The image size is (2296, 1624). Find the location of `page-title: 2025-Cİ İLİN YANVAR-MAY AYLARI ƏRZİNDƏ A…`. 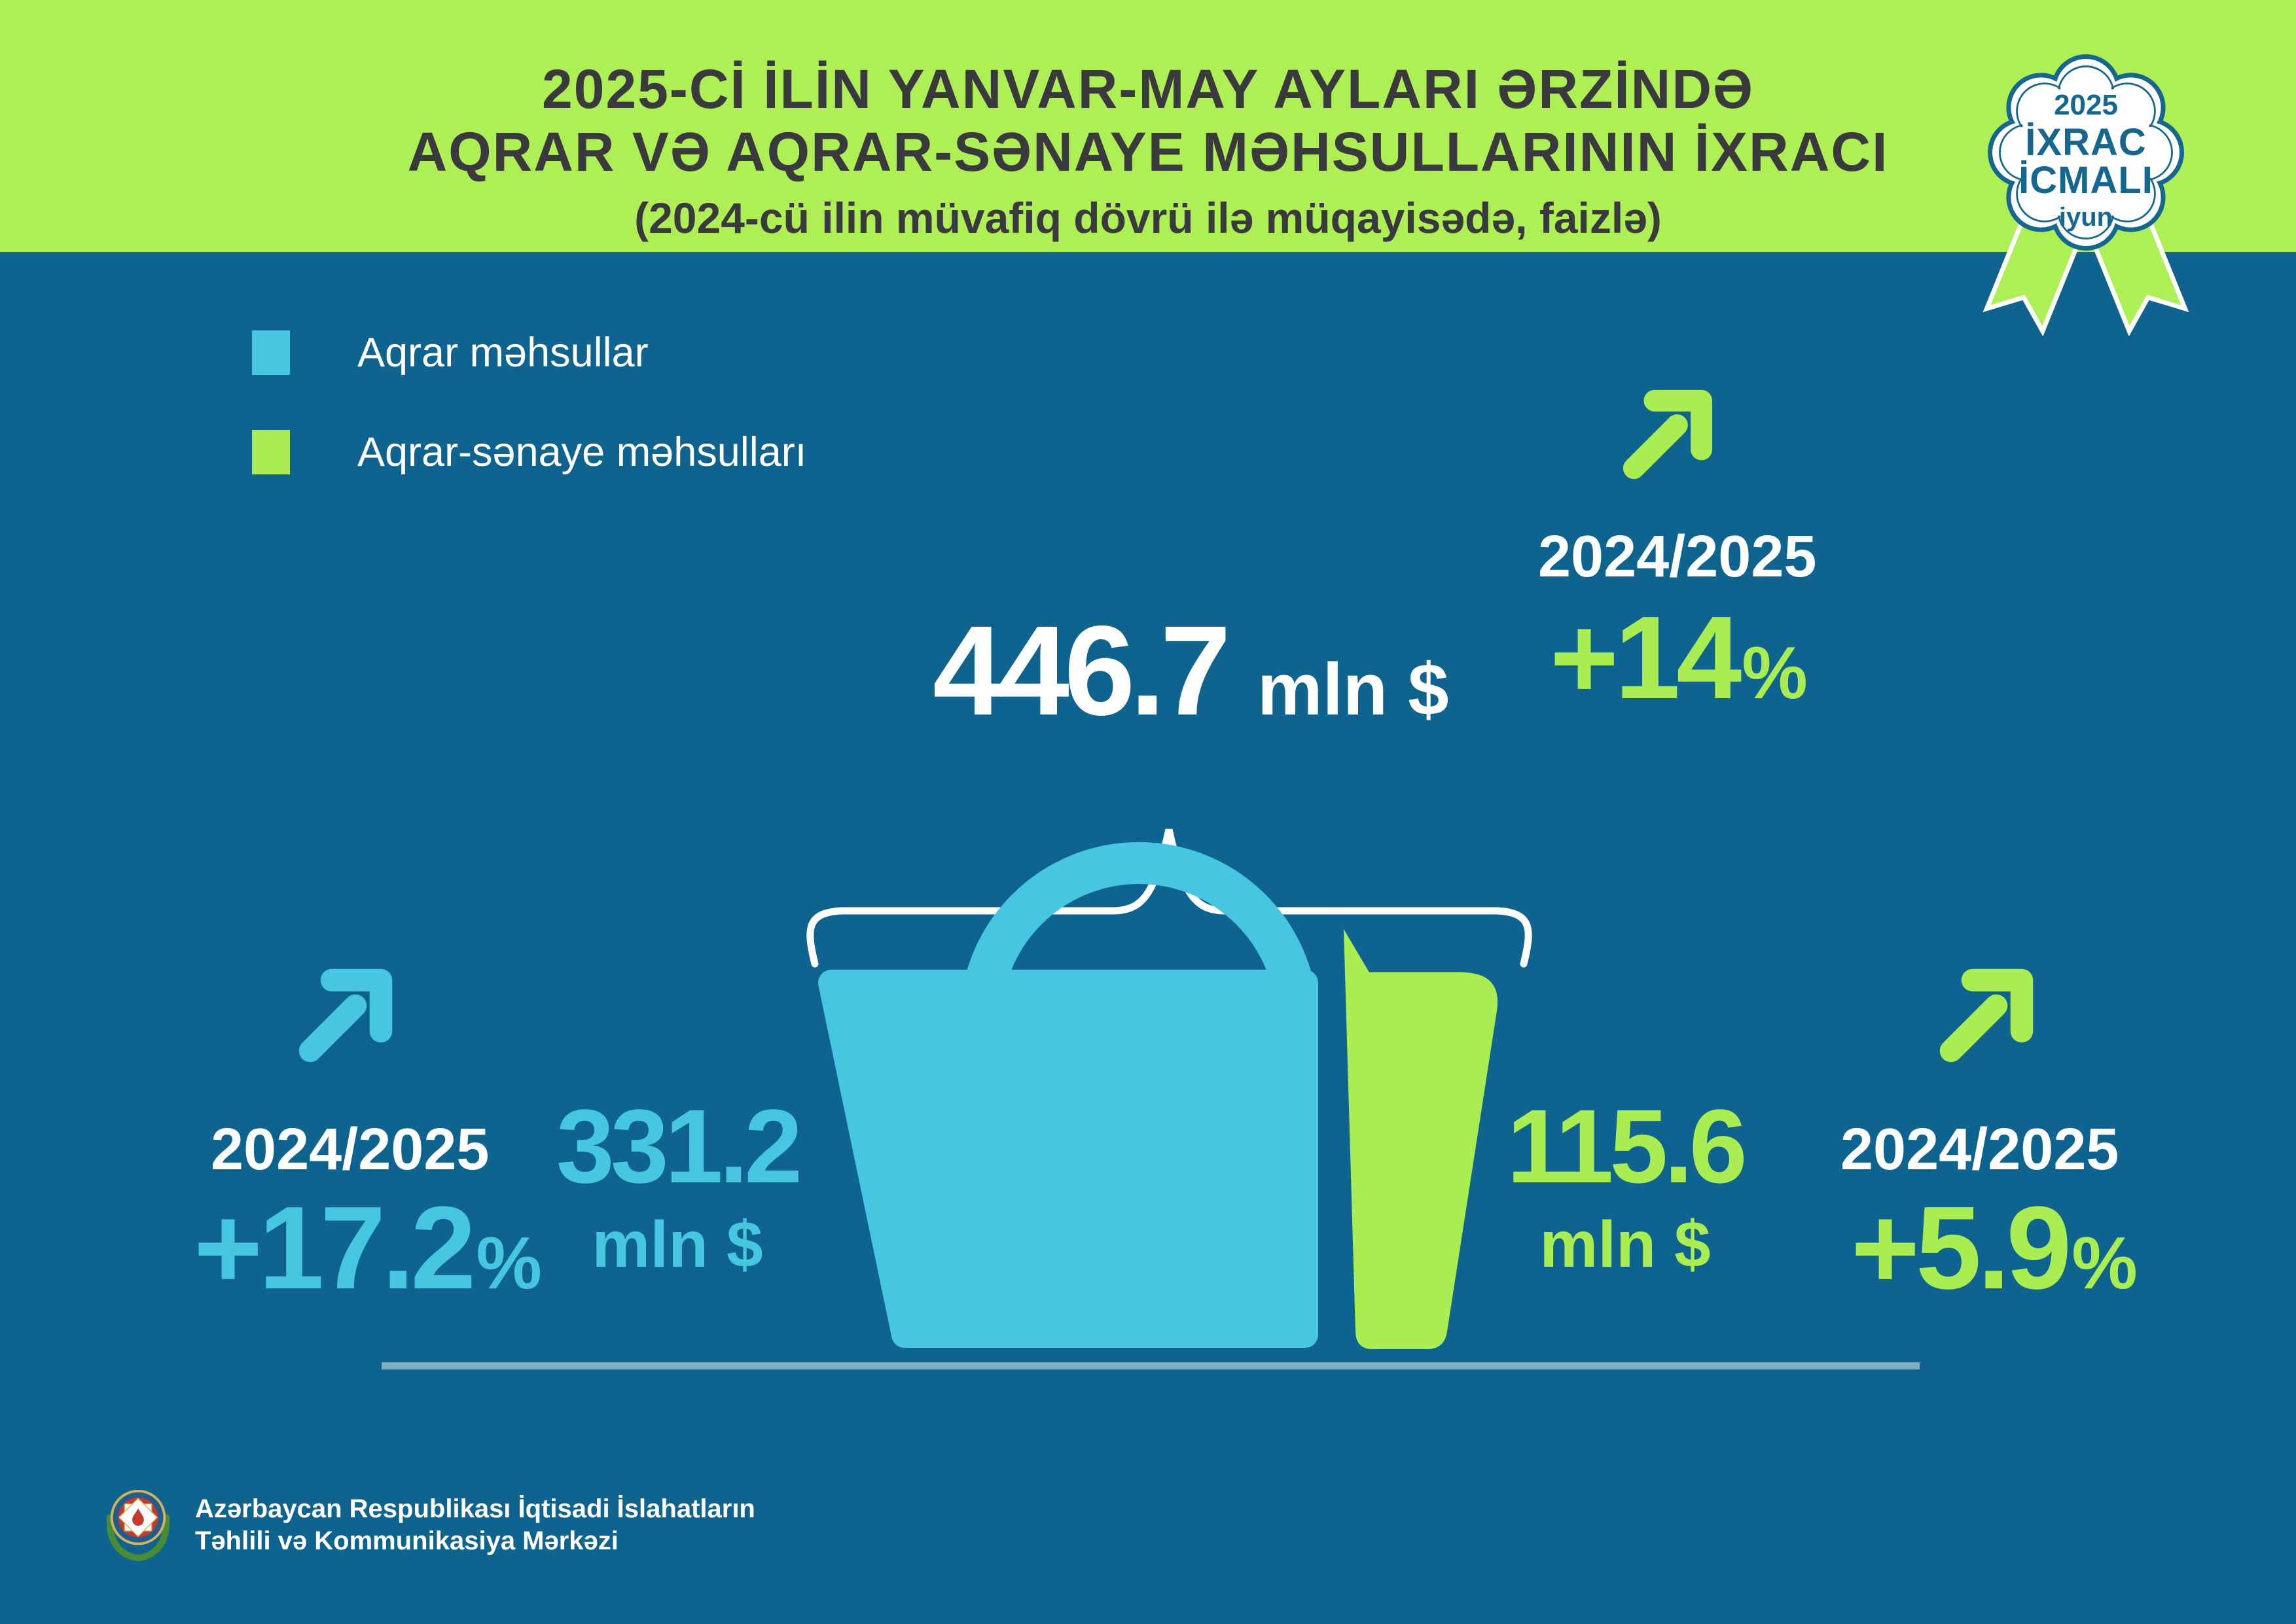

page-title: 2025-Cİ İLİN YANVAR-MAY AYLARI ƏRZİNDƏ A… is located at coordinates (1148, 150).